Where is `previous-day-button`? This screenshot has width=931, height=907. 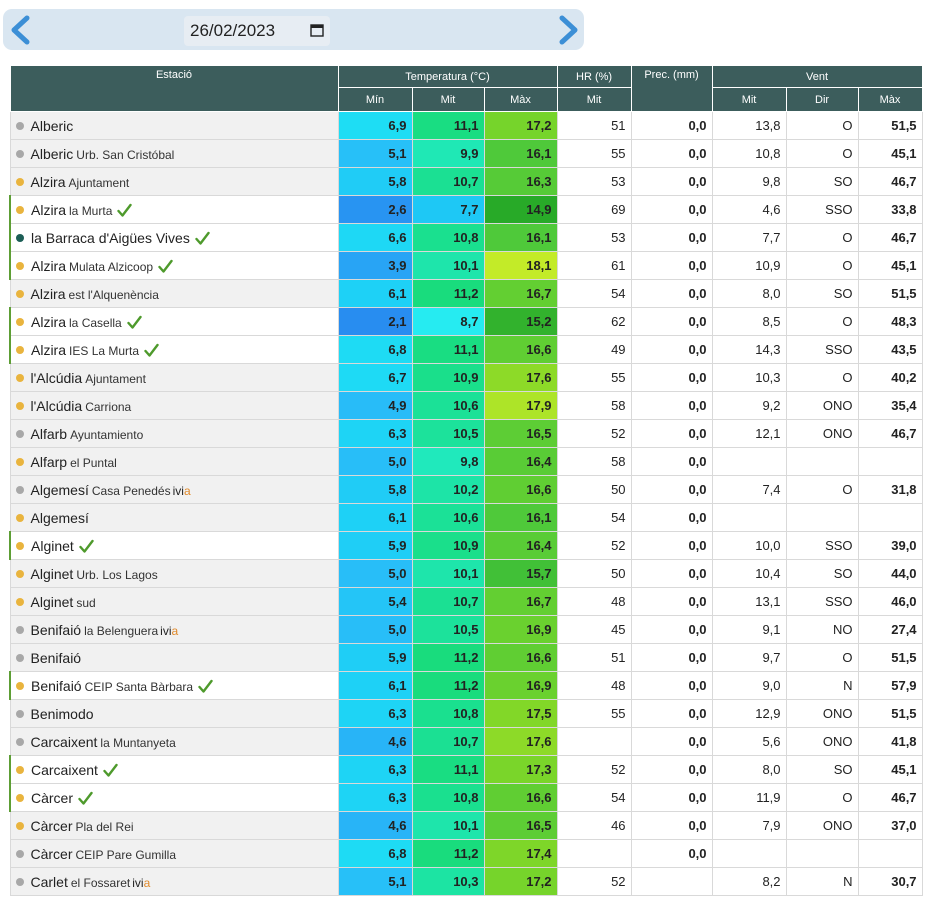 previous-day-button is located at coordinates (21, 30).